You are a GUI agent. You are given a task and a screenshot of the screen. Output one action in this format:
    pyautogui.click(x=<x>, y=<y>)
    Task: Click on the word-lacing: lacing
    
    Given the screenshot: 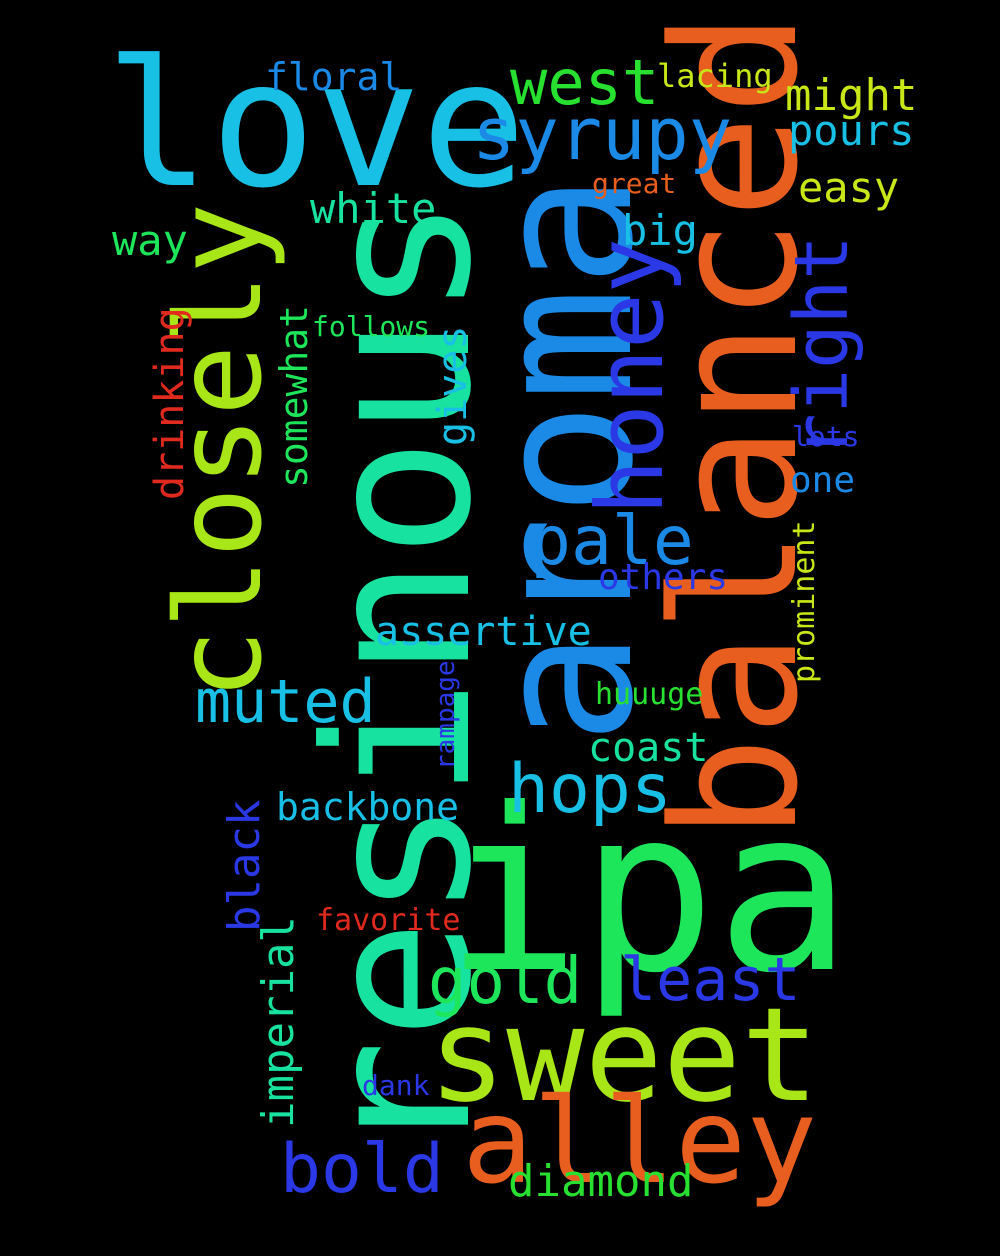 What is the action you would take?
    pyautogui.click(x=715, y=76)
    